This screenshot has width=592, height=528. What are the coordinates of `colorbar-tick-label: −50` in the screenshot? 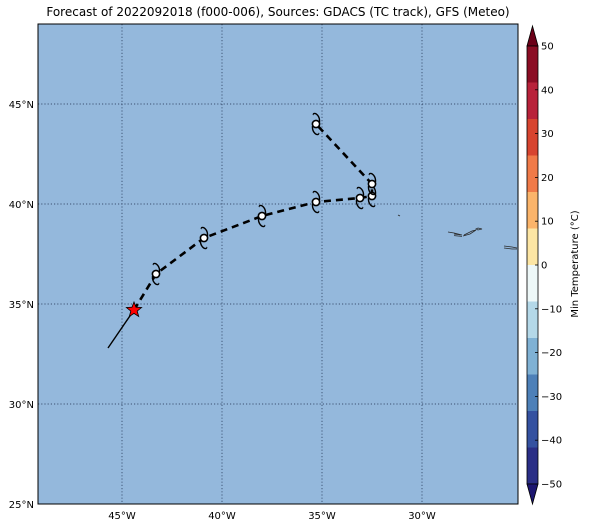 It's located at (551, 485).